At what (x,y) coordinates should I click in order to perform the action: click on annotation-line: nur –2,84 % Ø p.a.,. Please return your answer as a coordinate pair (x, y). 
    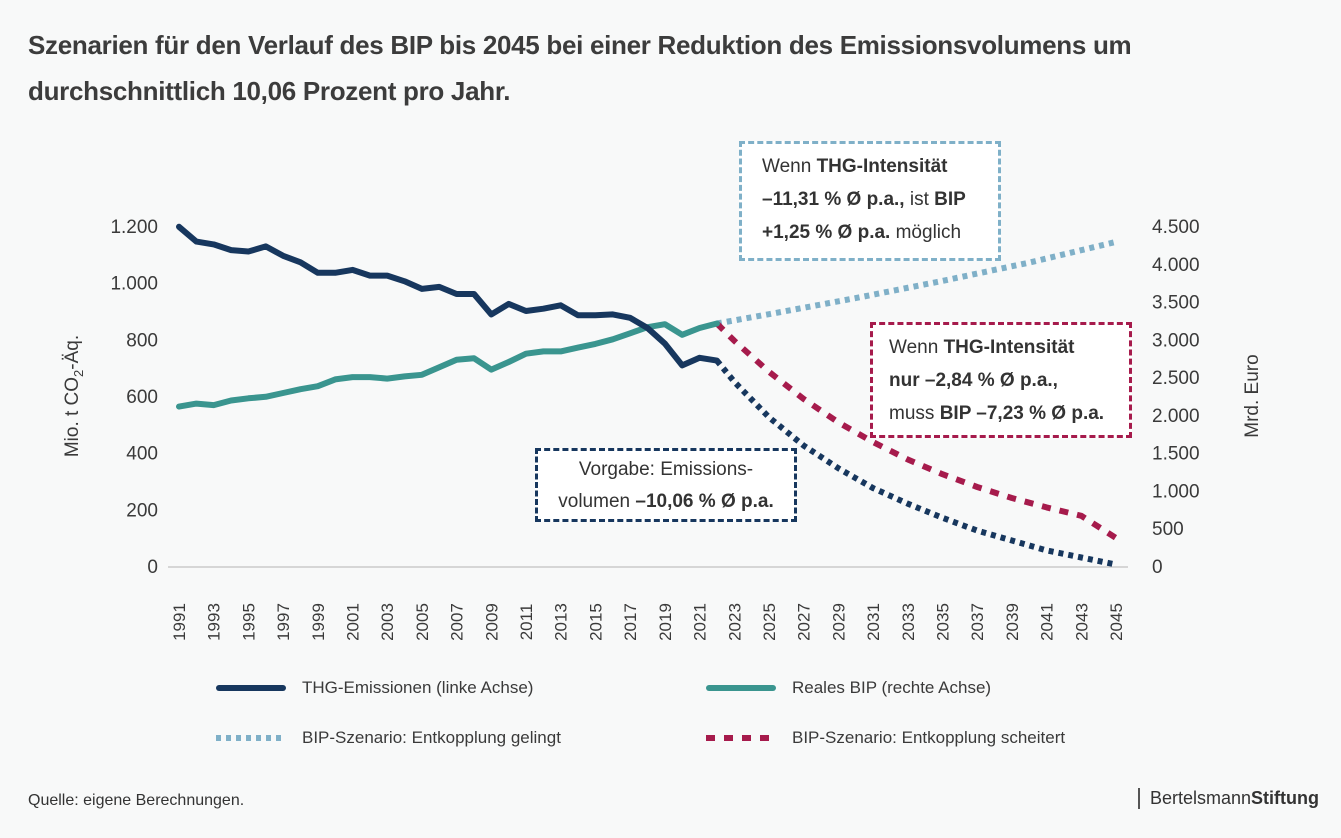
    Looking at the image, I should click on (1000, 380).